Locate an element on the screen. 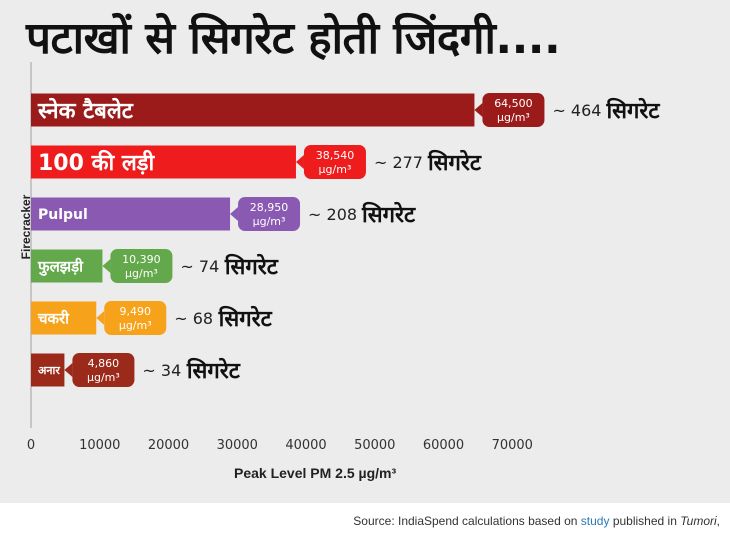 The image size is (730, 542). cigarette-count: ~ 208 is located at coordinates (332, 214).